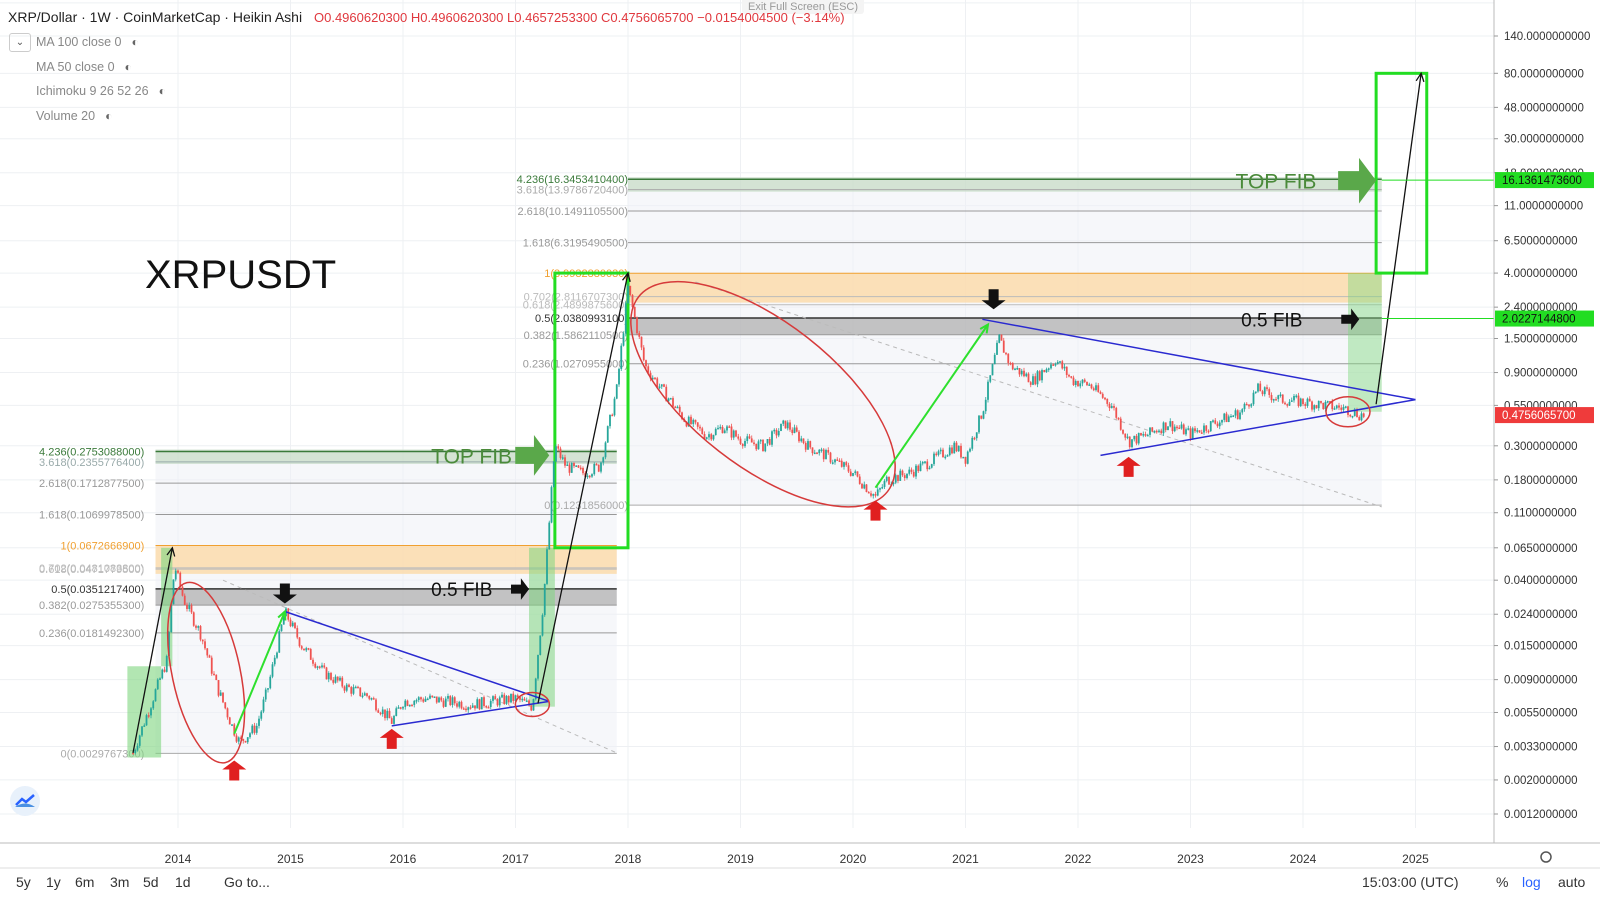  Describe the element at coordinates (85, 882) in the screenshot. I see `range-6m-button: 6m` at that location.